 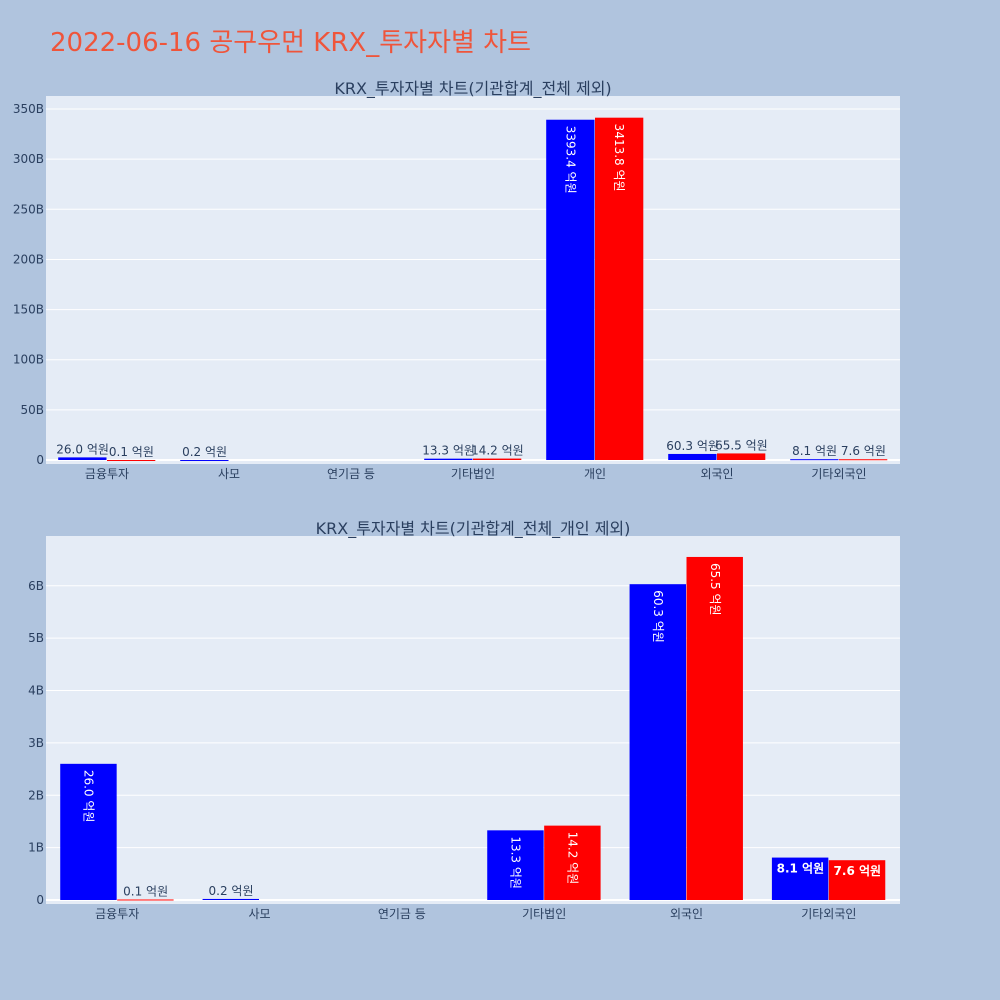 What do you see at coordinates (619, 158) in the screenshot?
I see `data-label: 3413.8 억원` at bounding box center [619, 158].